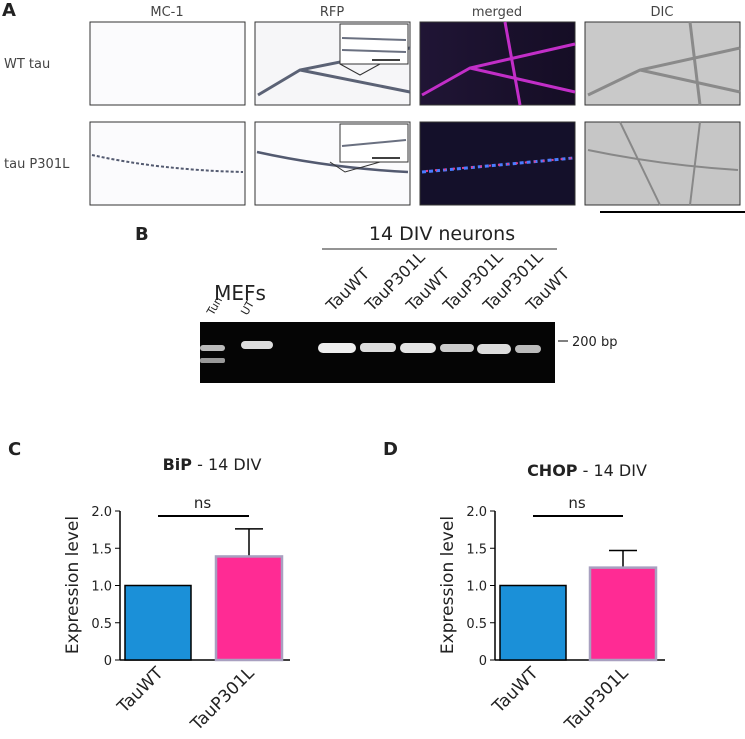  I want to click on column-label: merged, so click(497, 12).